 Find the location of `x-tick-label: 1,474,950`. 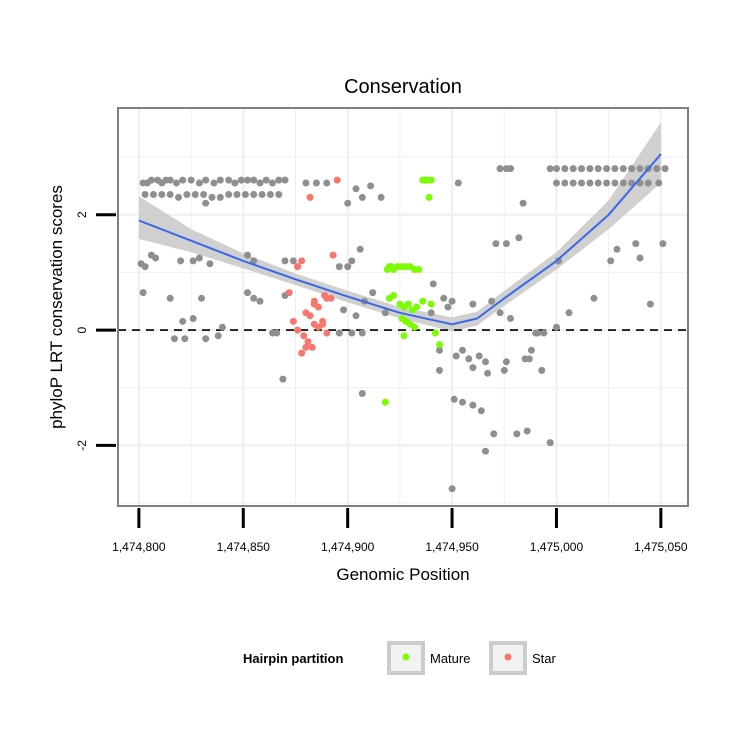

x-tick-label: 1,474,950 is located at coordinates (452, 547).